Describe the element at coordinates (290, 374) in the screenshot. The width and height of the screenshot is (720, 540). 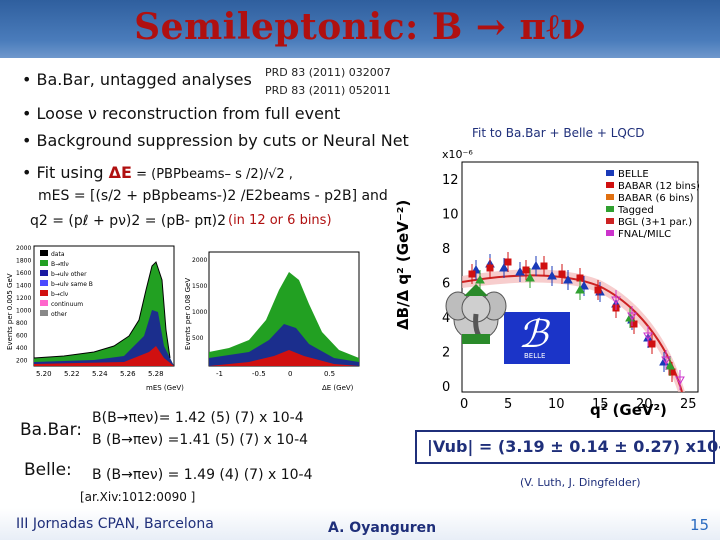
I see `hist2-xtick: 0` at that location.